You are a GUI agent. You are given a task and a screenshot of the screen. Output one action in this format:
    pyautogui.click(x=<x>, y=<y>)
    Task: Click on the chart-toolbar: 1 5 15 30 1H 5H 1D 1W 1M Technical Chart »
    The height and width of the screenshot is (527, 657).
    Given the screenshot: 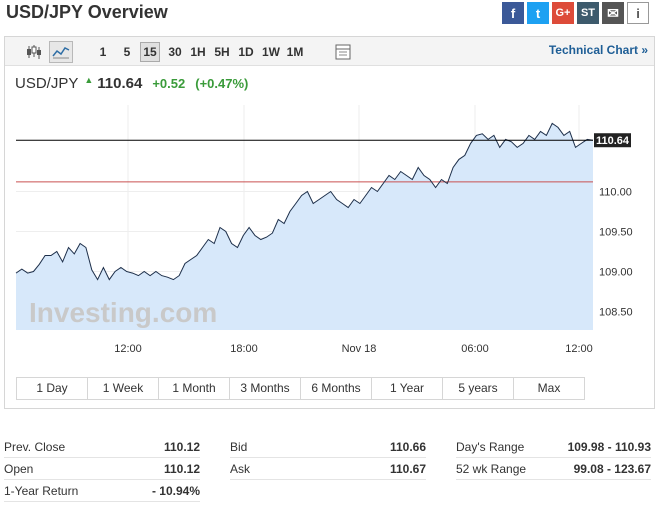 What is the action you would take?
    pyautogui.click(x=329, y=51)
    